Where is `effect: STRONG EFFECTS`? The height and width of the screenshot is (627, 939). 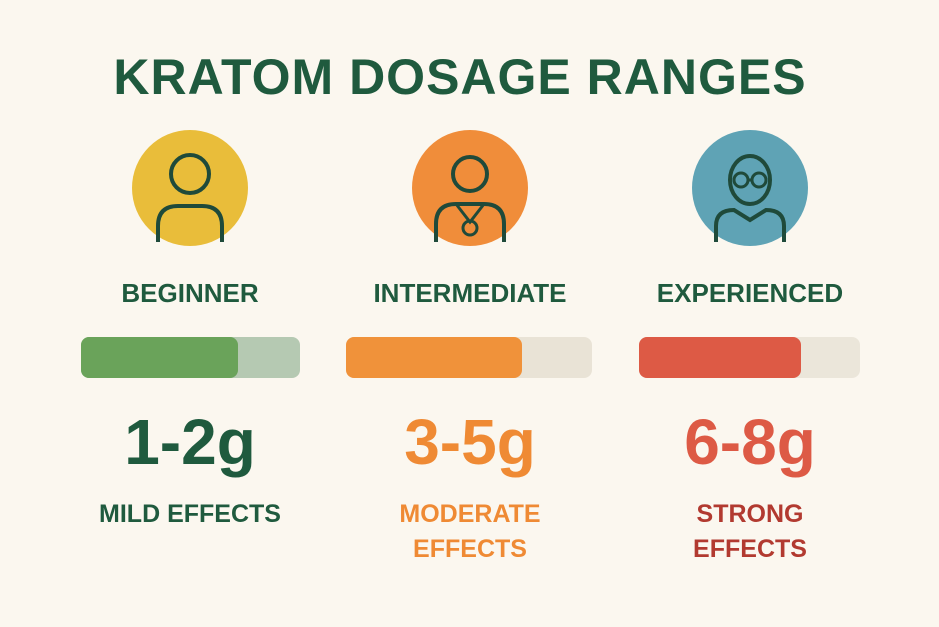 effect: STRONG EFFECTS is located at coordinates (750, 532).